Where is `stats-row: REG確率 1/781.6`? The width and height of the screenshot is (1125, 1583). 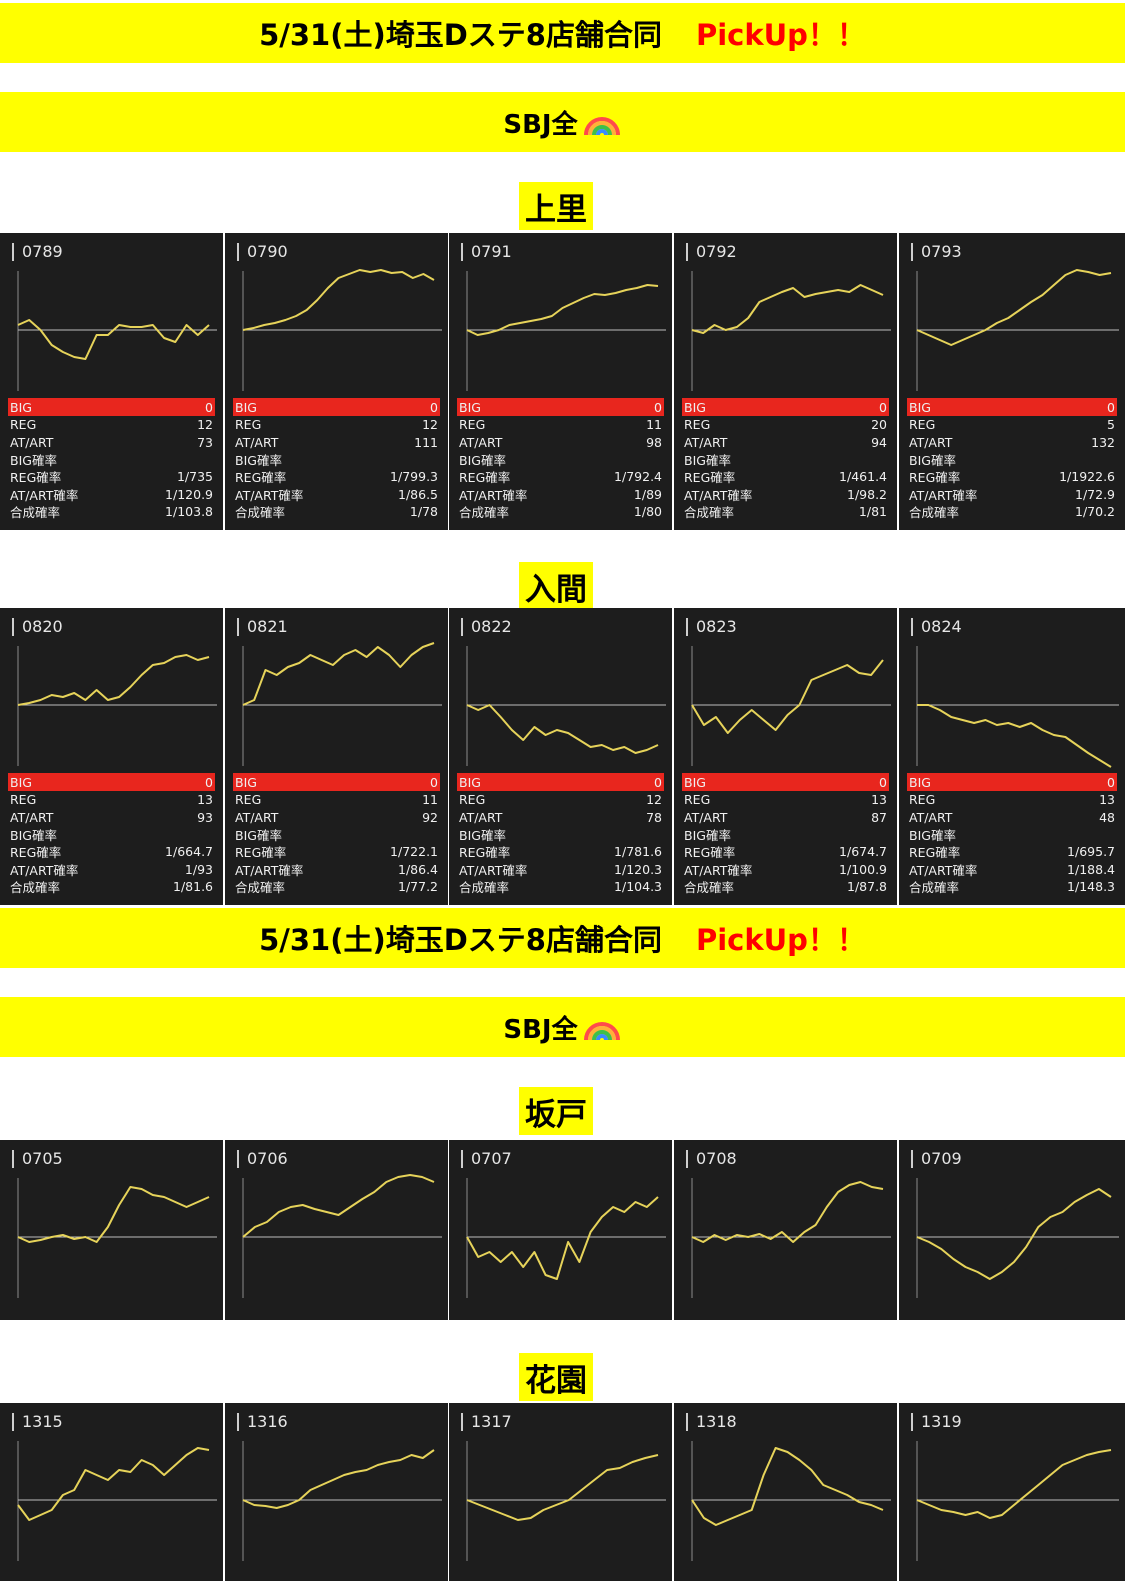
stats-row: REG確率 1/781.6 is located at coordinates (560, 851).